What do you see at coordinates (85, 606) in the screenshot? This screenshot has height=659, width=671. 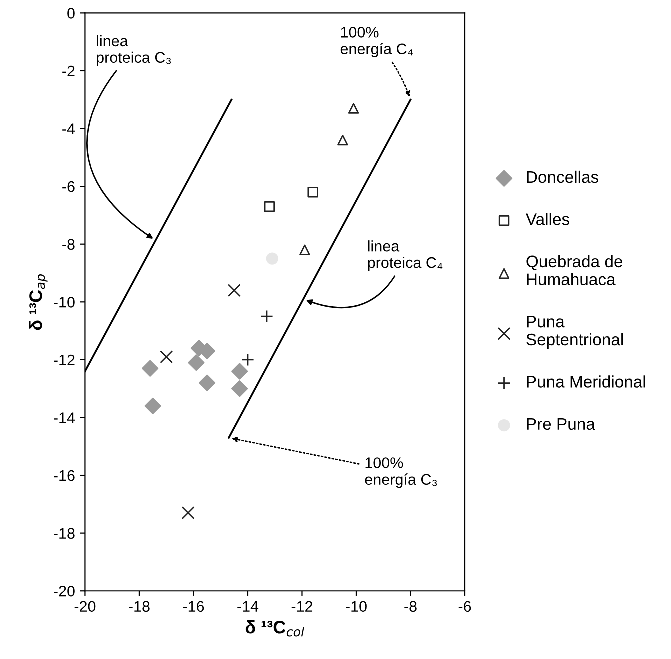 I see `x-tick-label: -20` at bounding box center [85, 606].